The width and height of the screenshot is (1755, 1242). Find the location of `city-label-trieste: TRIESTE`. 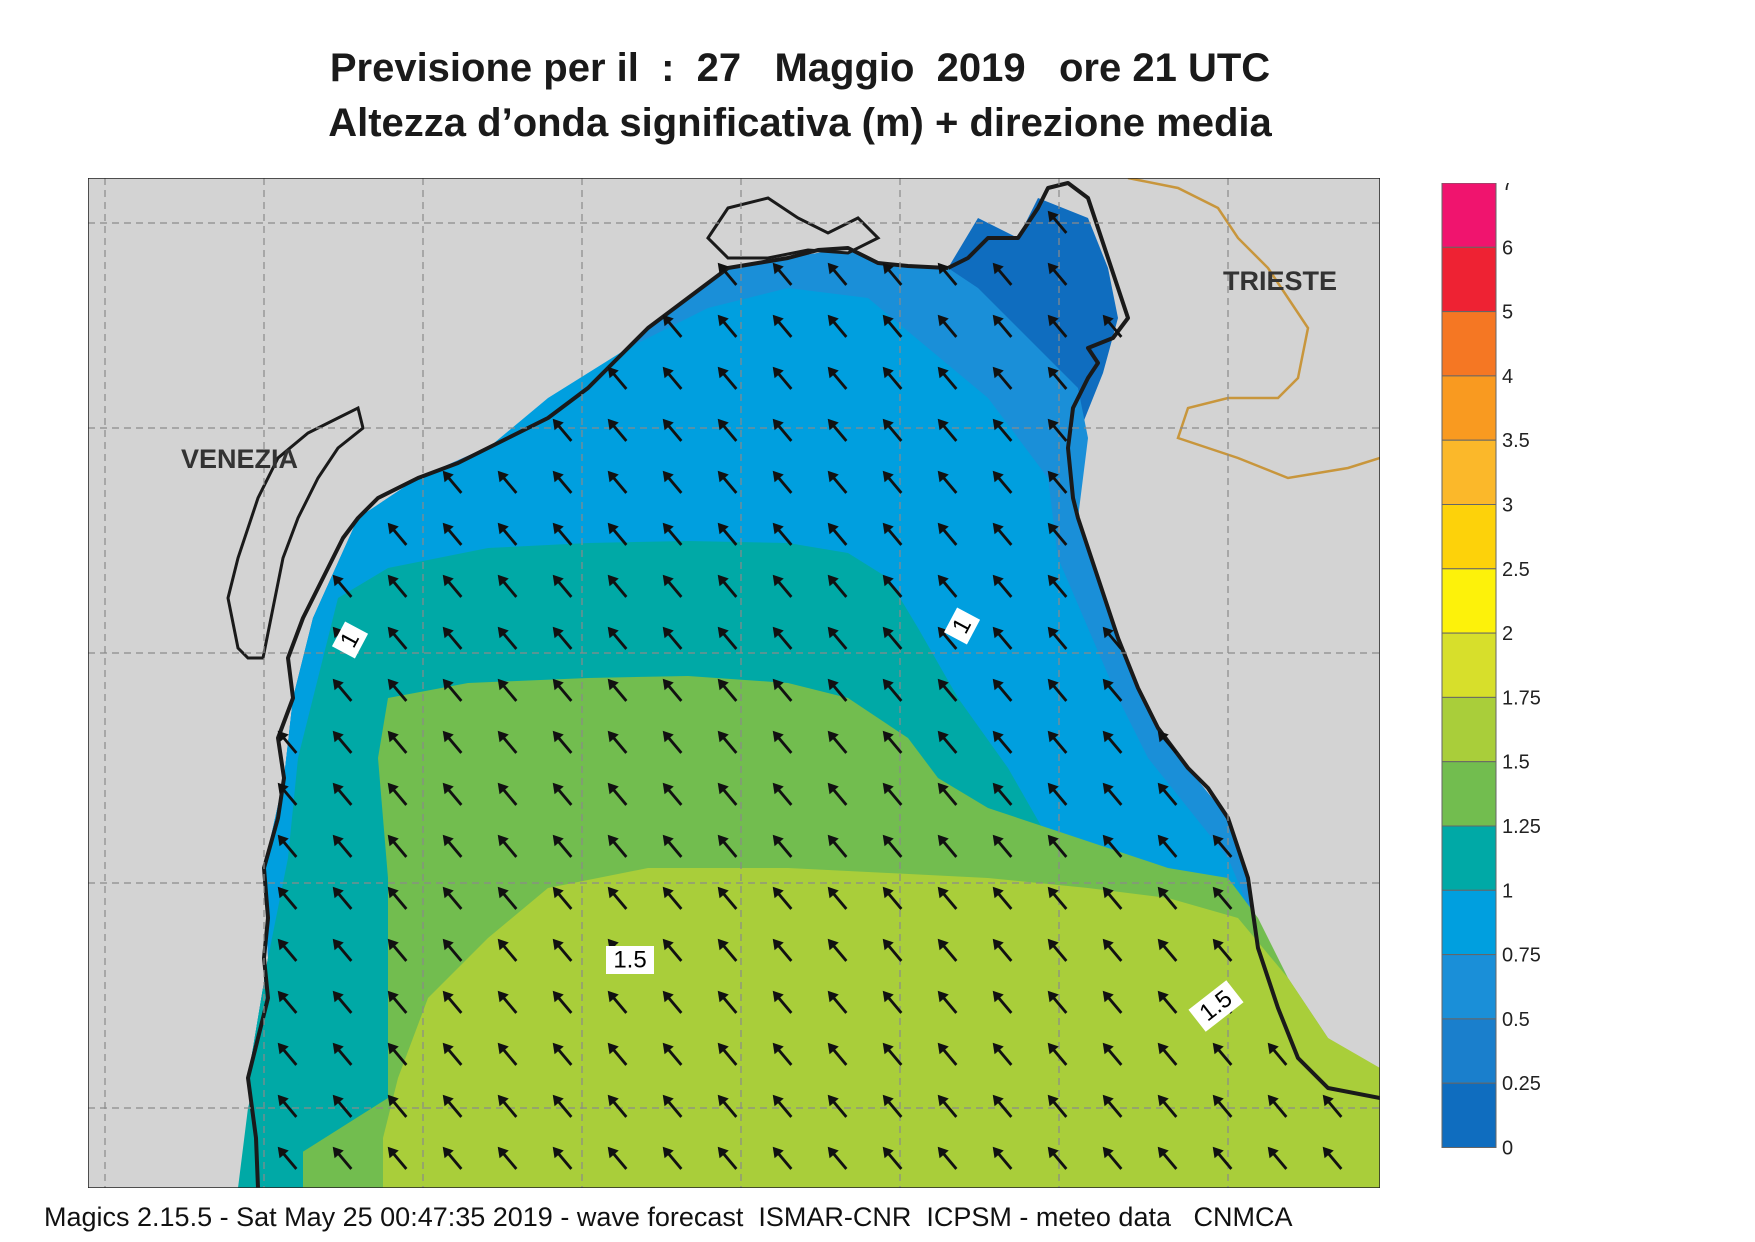

city-label-trieste: TRIESTE is located at coordinates (1280, 281).